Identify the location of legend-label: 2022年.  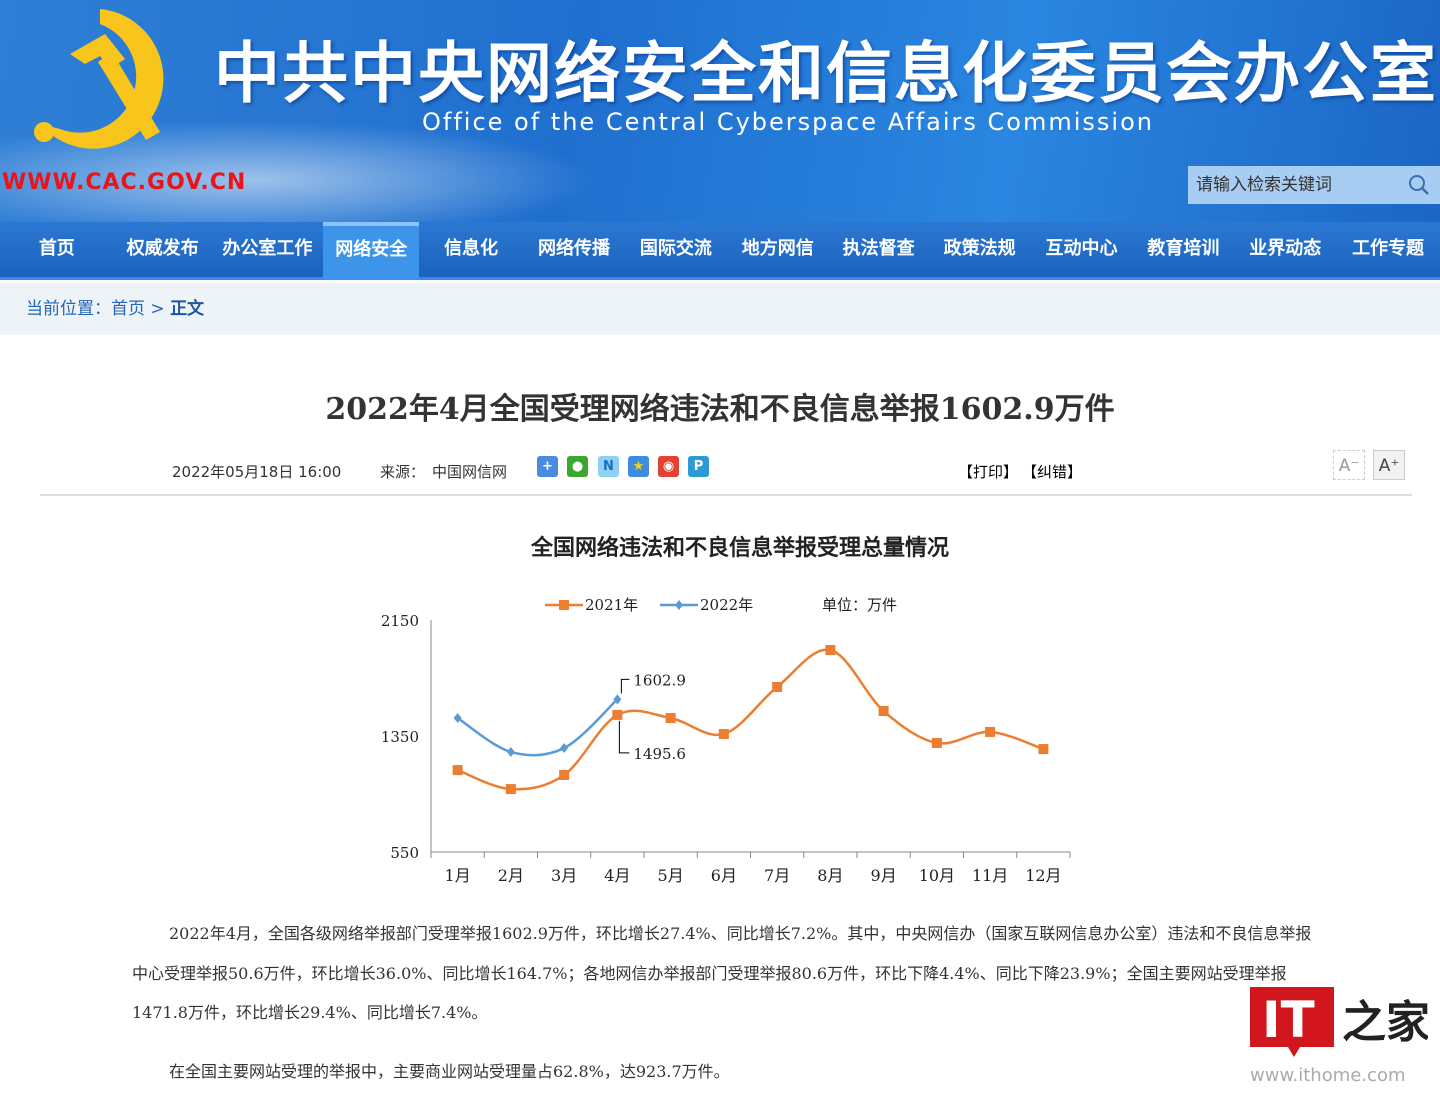
(726, 605).